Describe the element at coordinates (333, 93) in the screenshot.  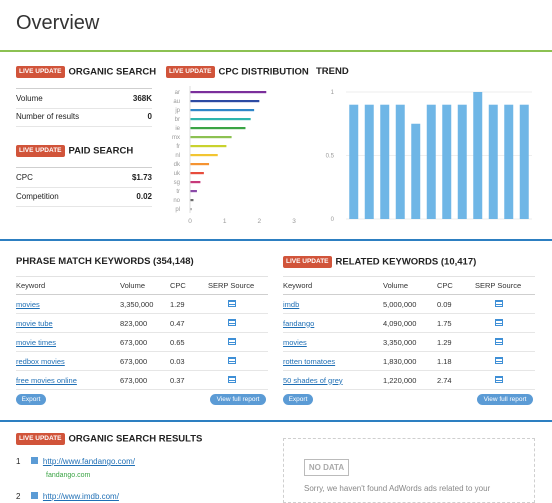
I see `y-tick-label: 1` at that location.